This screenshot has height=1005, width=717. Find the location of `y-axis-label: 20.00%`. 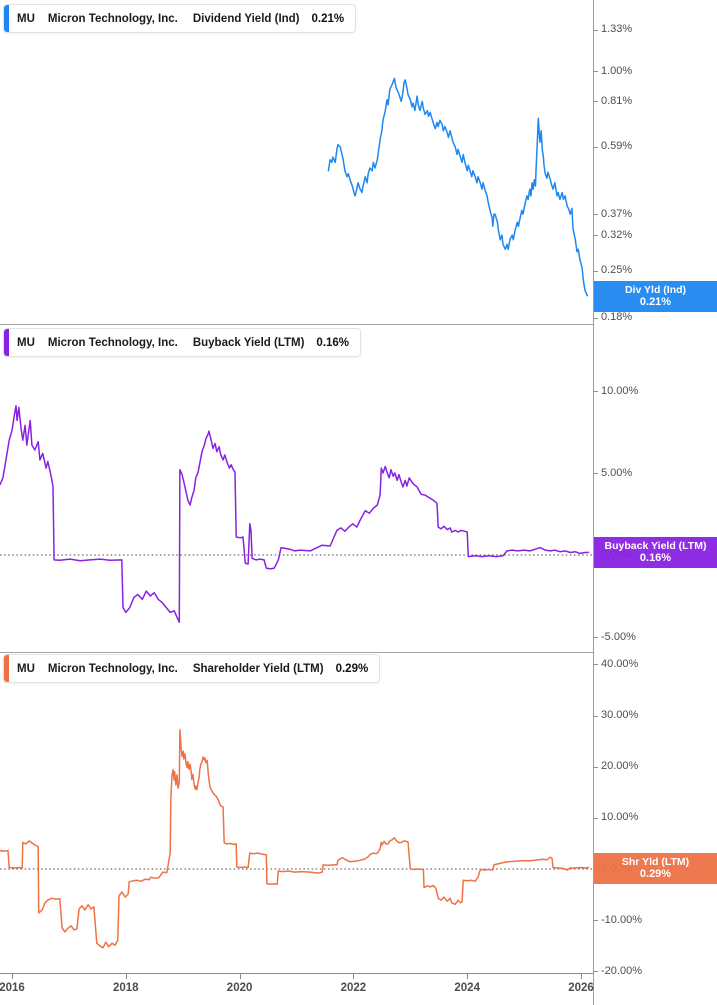

y-axis-label: 20.00% is located at coordinates (620, 766).